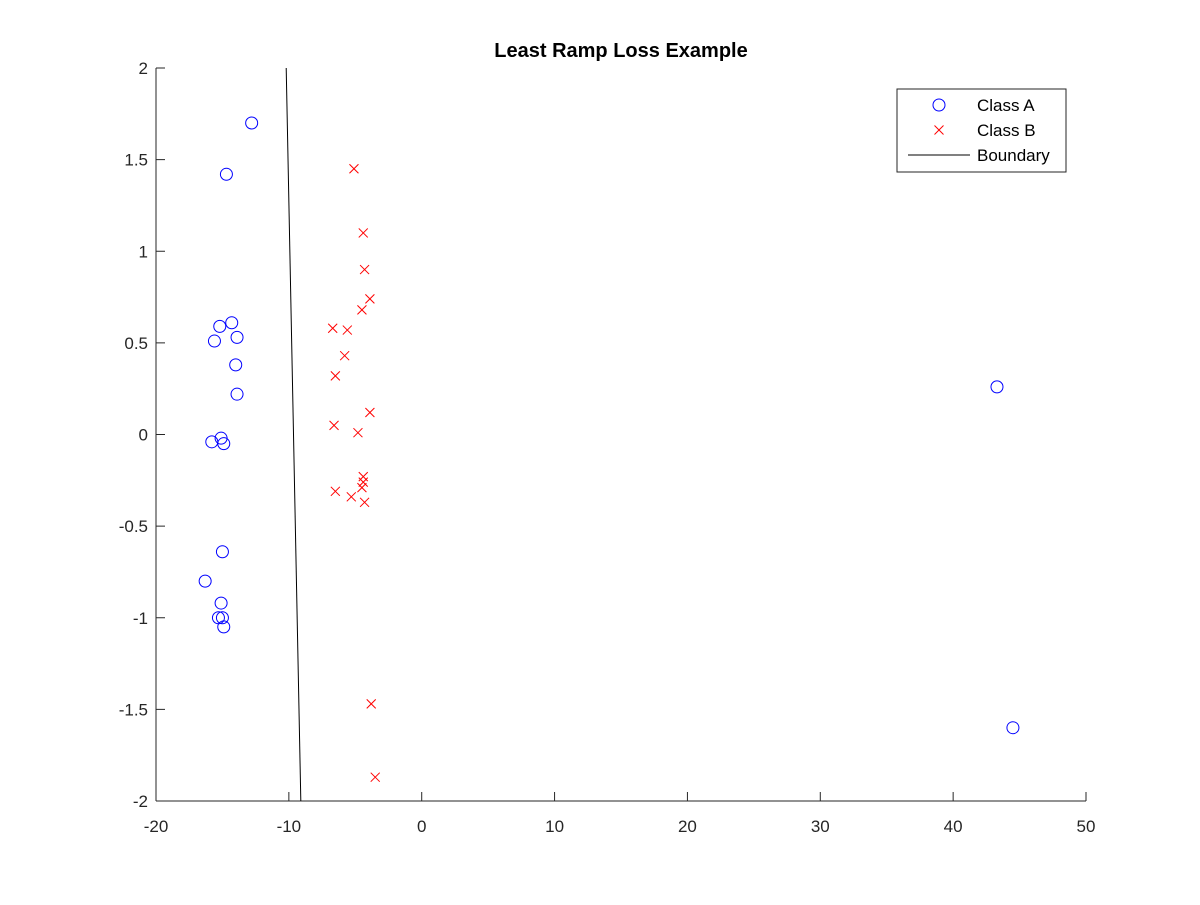 Image resolution: width=1200 pixels, height=905 pixels. I want to click on y-tick-label: 0, so click(143, 435).